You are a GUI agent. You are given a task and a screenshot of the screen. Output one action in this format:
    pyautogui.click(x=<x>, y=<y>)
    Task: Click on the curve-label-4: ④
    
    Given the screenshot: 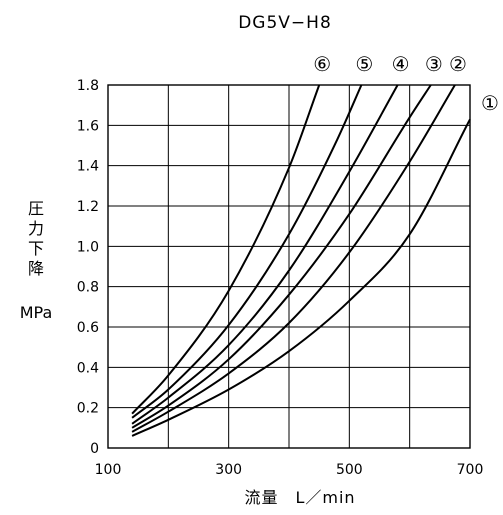 What is the action you would take?
    pyautogui.click(x=401, y=64)
    